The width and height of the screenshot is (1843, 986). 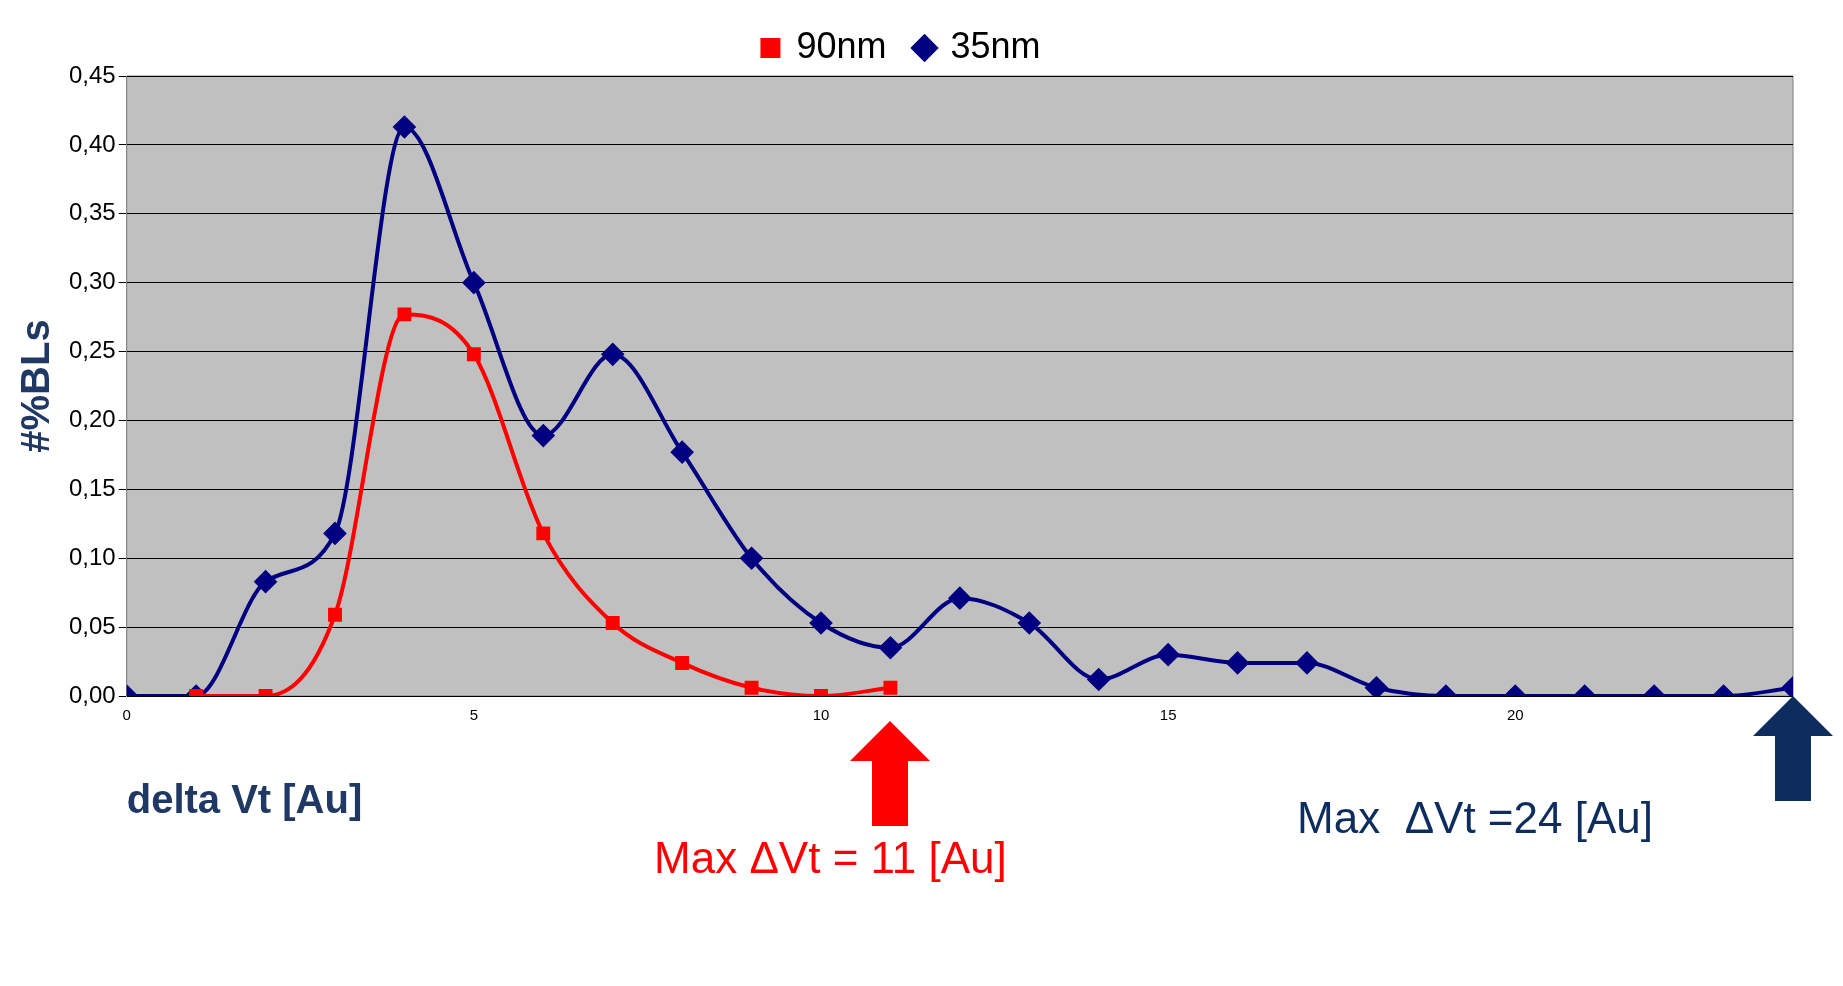 I want to click on x-tick-label: 5, so click(x=474, y=715).